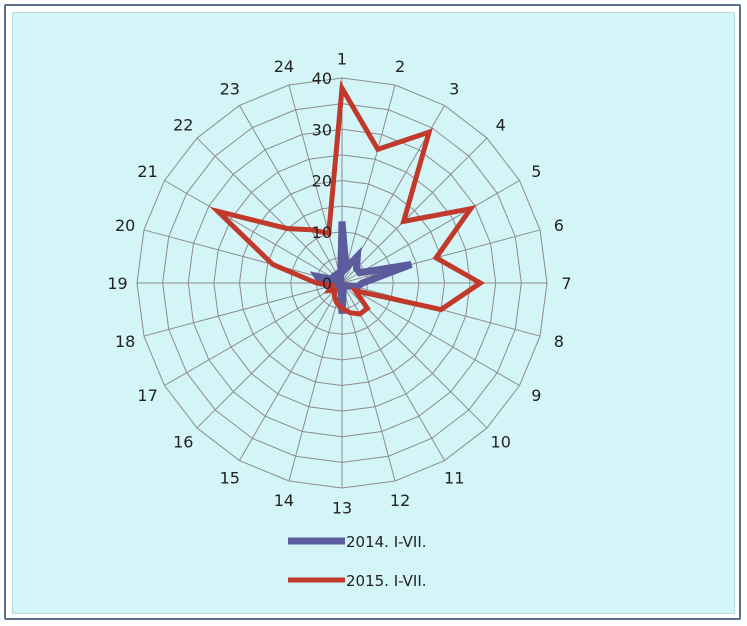  I want to click on category-label: 3, so click(454, 89).